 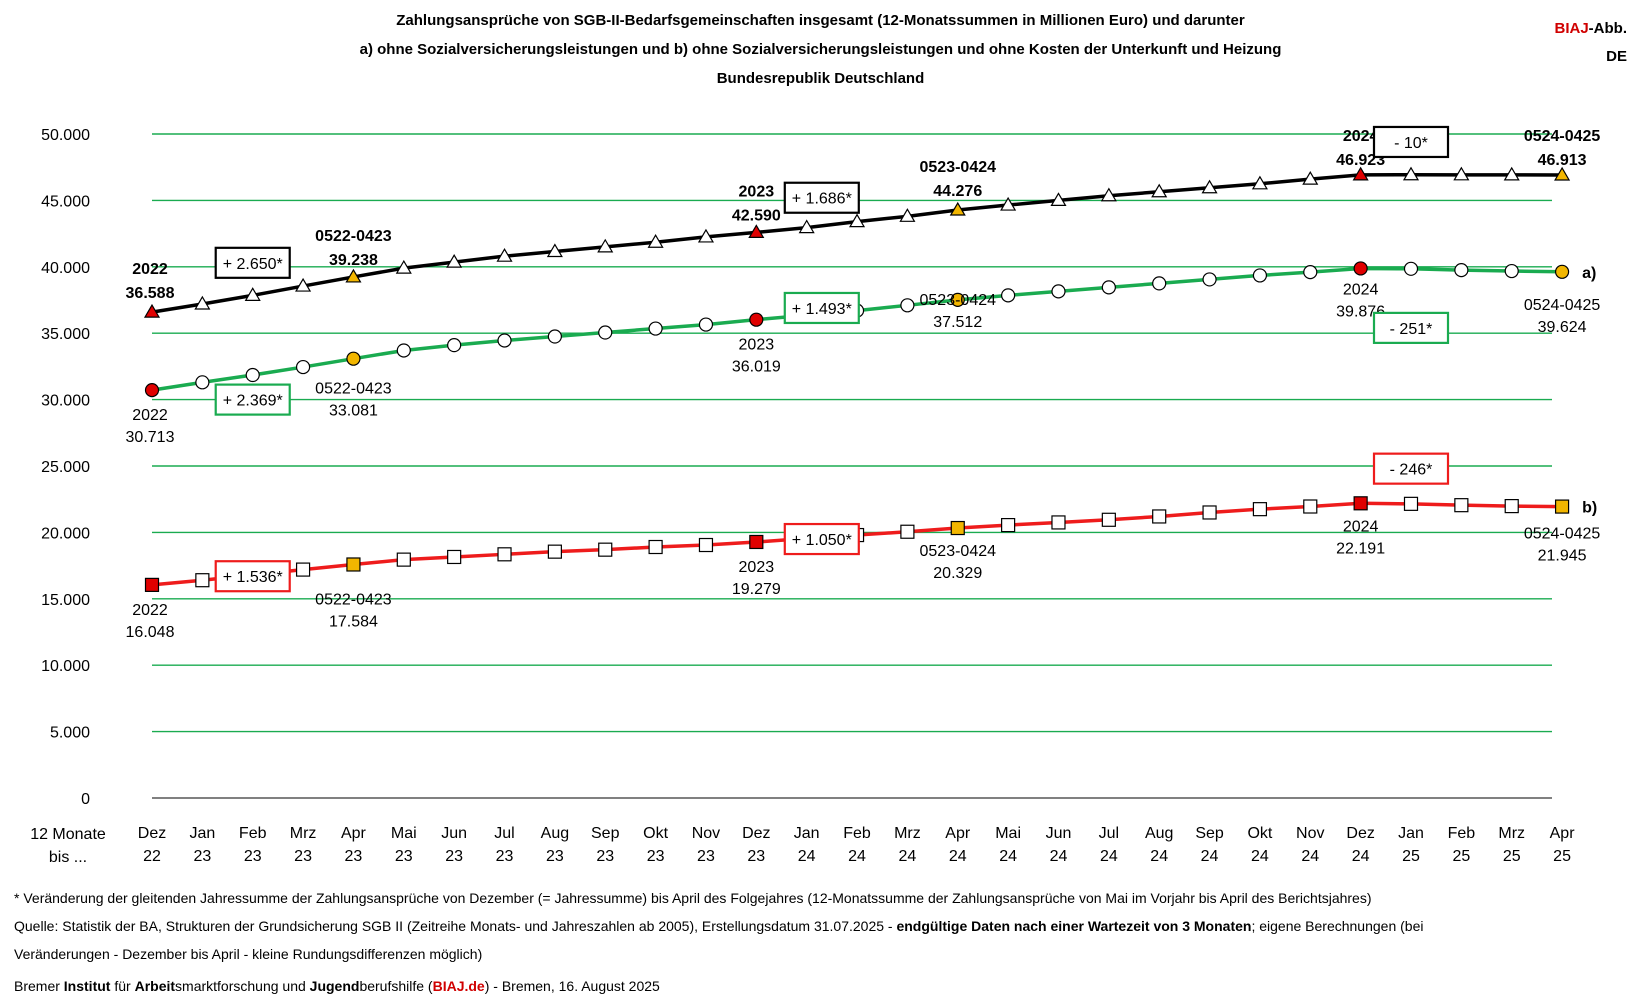 What do you see at coordinates (65, 600) in the screenshot?
I see `y-tick-label: 15.000` at bounding box center [65, 600].